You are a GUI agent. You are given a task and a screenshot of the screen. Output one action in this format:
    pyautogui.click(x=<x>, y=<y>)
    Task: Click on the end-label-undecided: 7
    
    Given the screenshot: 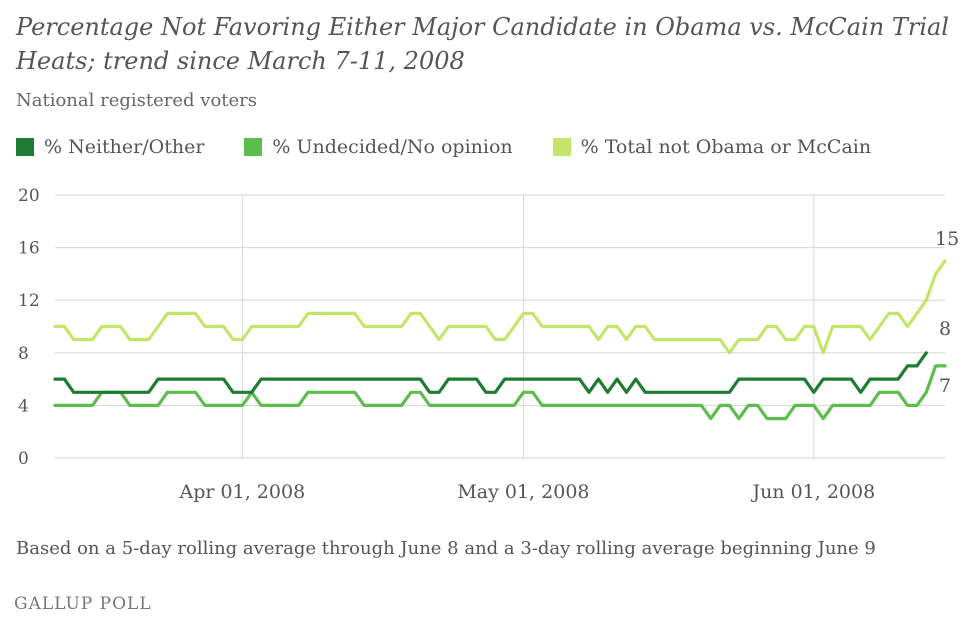 What is the action you would take?
    pyautogui.click(x=945, y=386)
    